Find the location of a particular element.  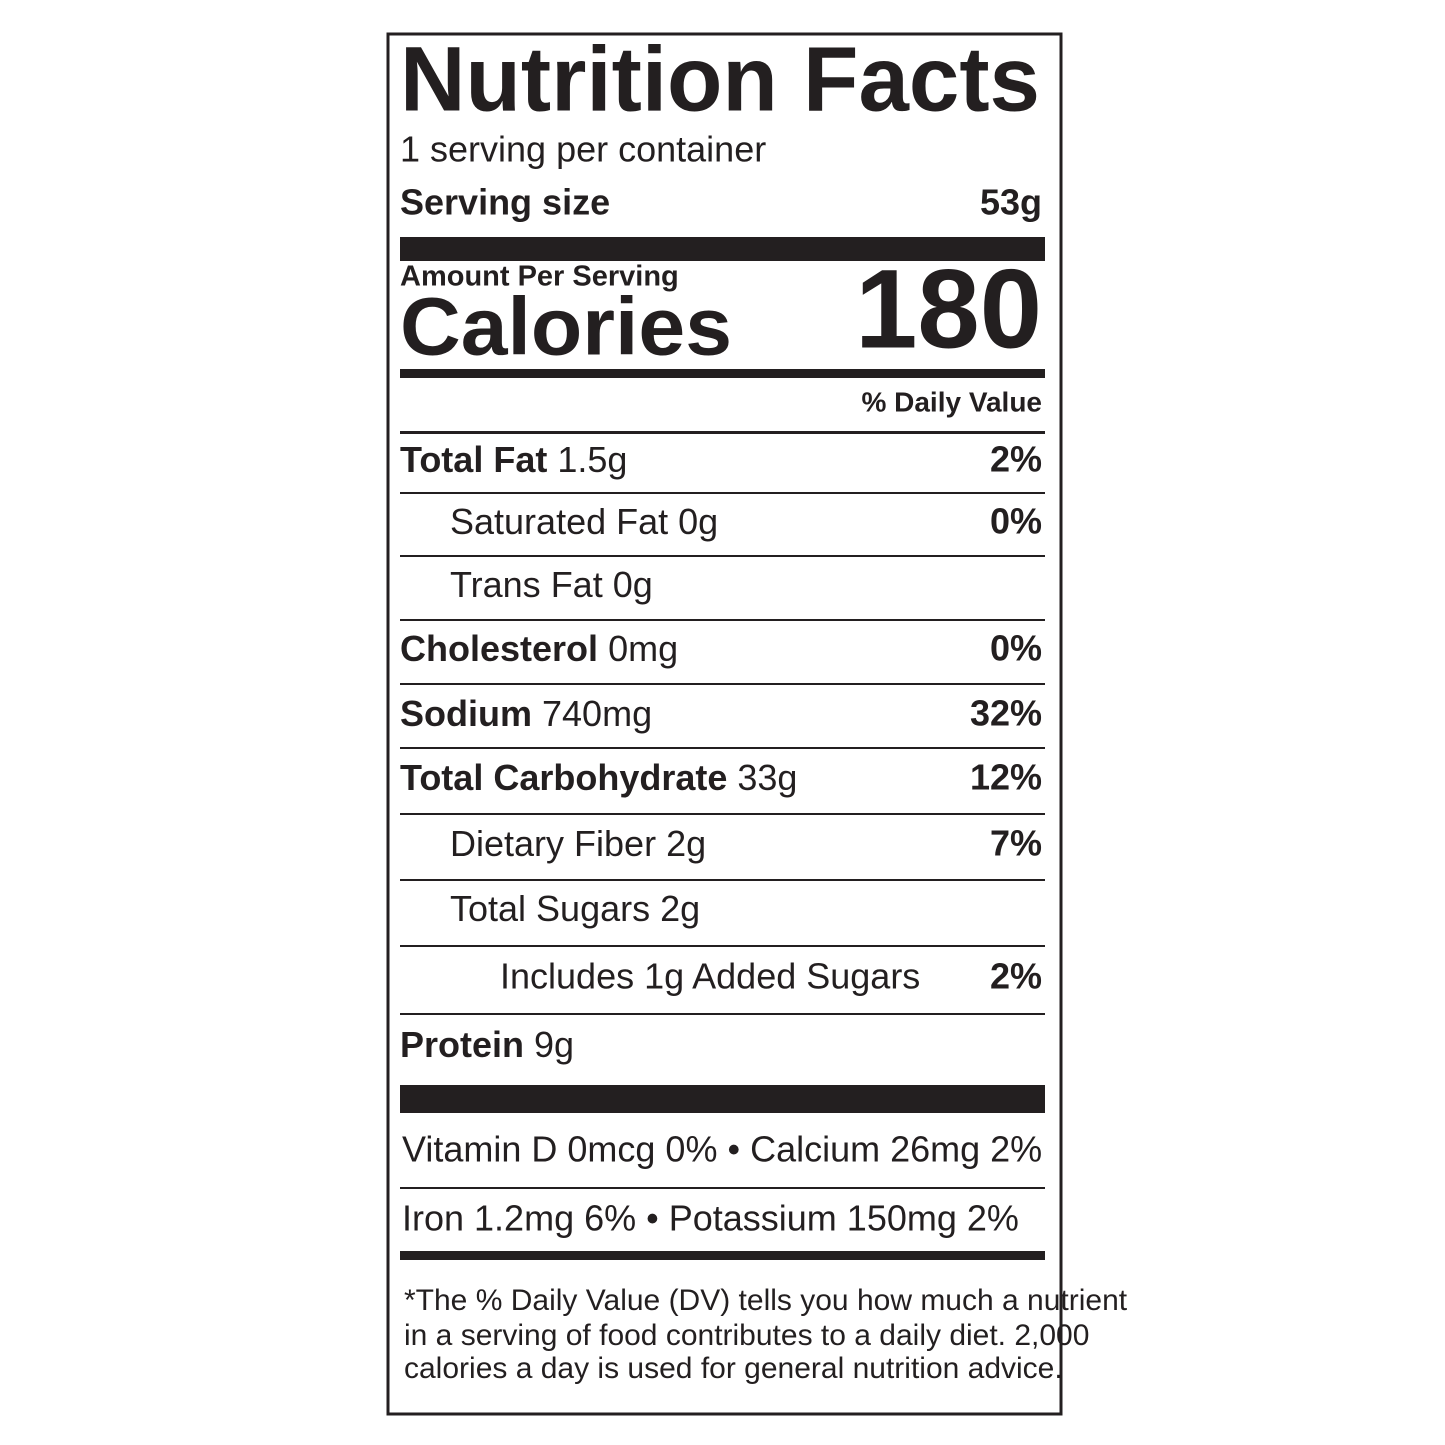

nutrient-row: Total Fat 1.5g is located at coordinates (513, 459).